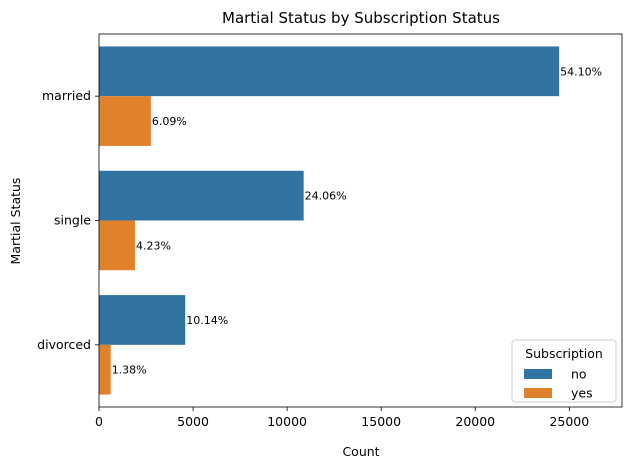  I want to click on x-tick-label: 15000, so click(381, 421).